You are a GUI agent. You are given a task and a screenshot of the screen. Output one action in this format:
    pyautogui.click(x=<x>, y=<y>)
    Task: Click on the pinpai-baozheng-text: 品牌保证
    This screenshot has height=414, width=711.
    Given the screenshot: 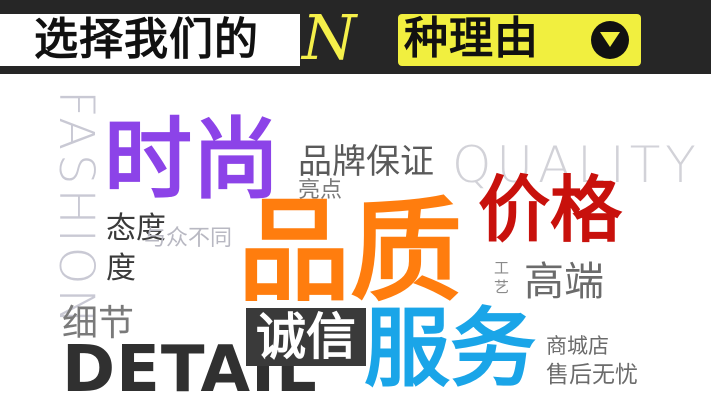 What is the action you would take?
    pyautogui.click(x=366, y=162)
    